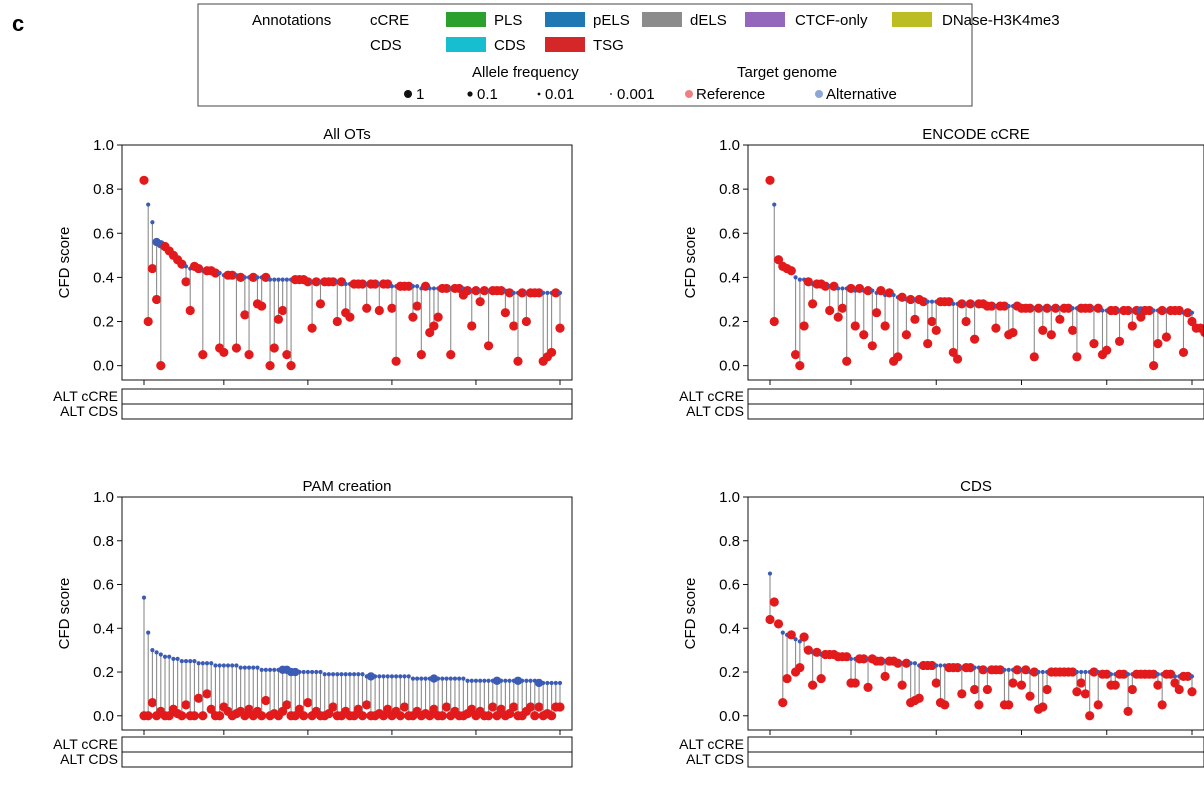  I want to click on chart-title: ENCODE cCRE, so click(976, 134).